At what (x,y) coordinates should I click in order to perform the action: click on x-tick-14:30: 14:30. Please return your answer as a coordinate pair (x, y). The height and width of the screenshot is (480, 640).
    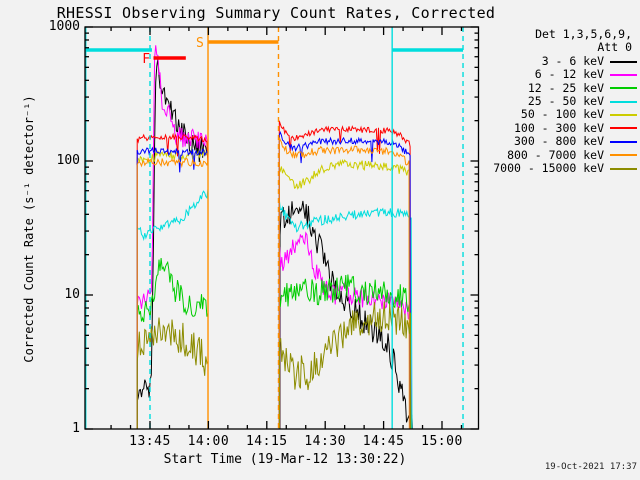
    Looking at the image, I should click on (325, 441).